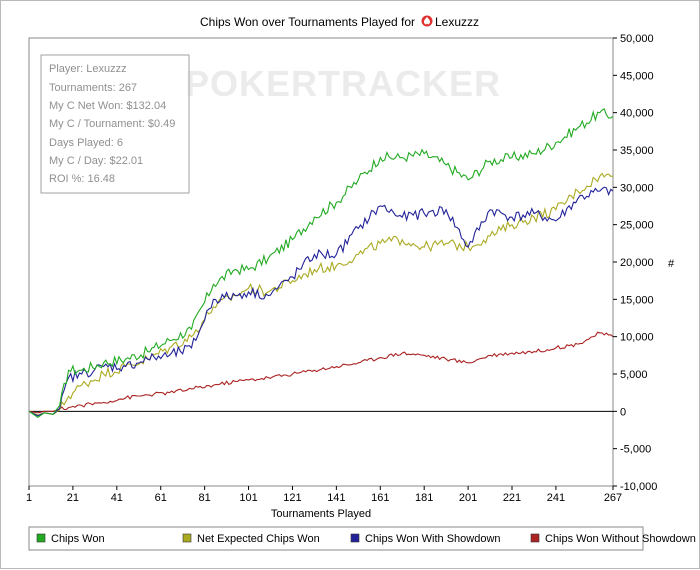  I want to click on x-tick-label: 267, so click(613, 498).